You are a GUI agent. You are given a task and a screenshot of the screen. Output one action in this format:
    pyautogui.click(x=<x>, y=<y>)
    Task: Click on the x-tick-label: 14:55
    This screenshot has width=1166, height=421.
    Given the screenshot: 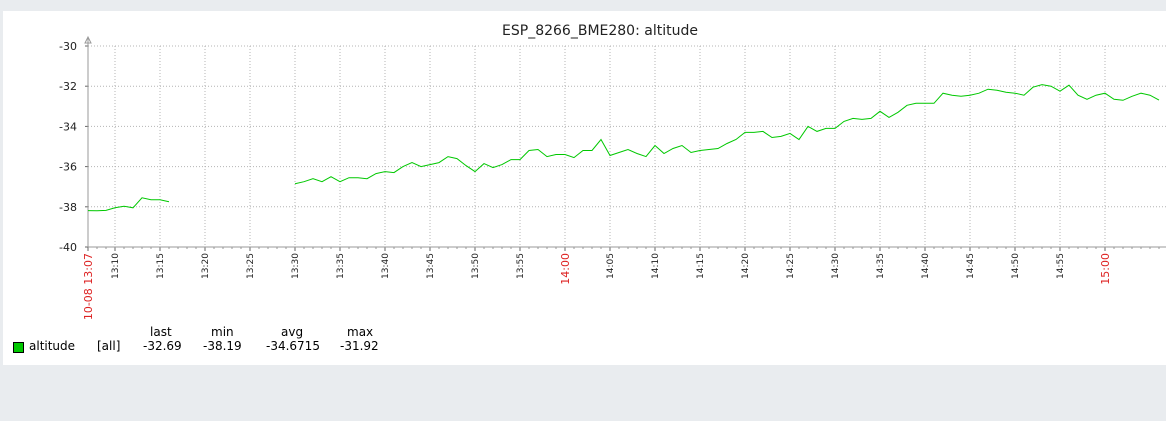 What is the action you would take?
    pyautogui.click(x=1061, y=266)
    